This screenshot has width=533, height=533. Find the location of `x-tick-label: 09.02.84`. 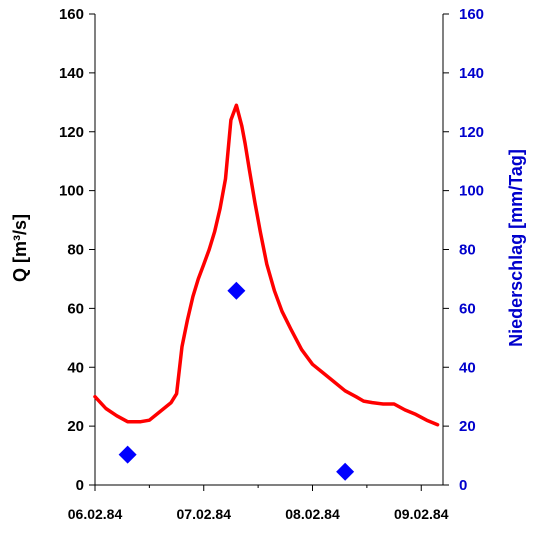

x-tick-label: 09.02.84 is located at coordinates (421, 514).